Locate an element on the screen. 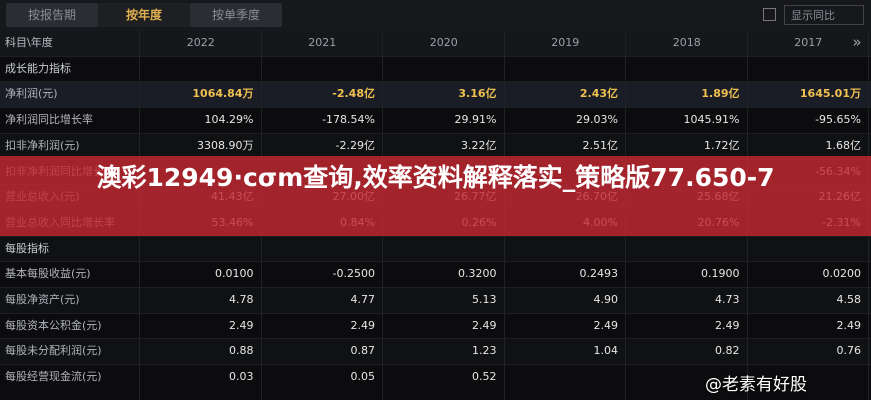  row-label: 基本每股收益(元) is located at coordinates (48, 274).